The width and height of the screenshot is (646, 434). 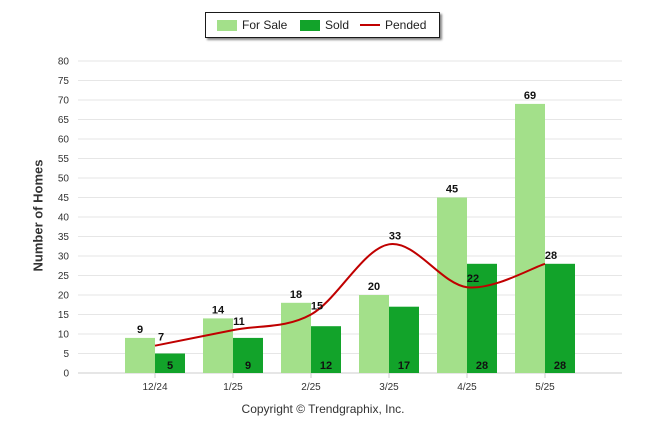 I want to click on y-tick-label: 60, so click(x=64, y=140).